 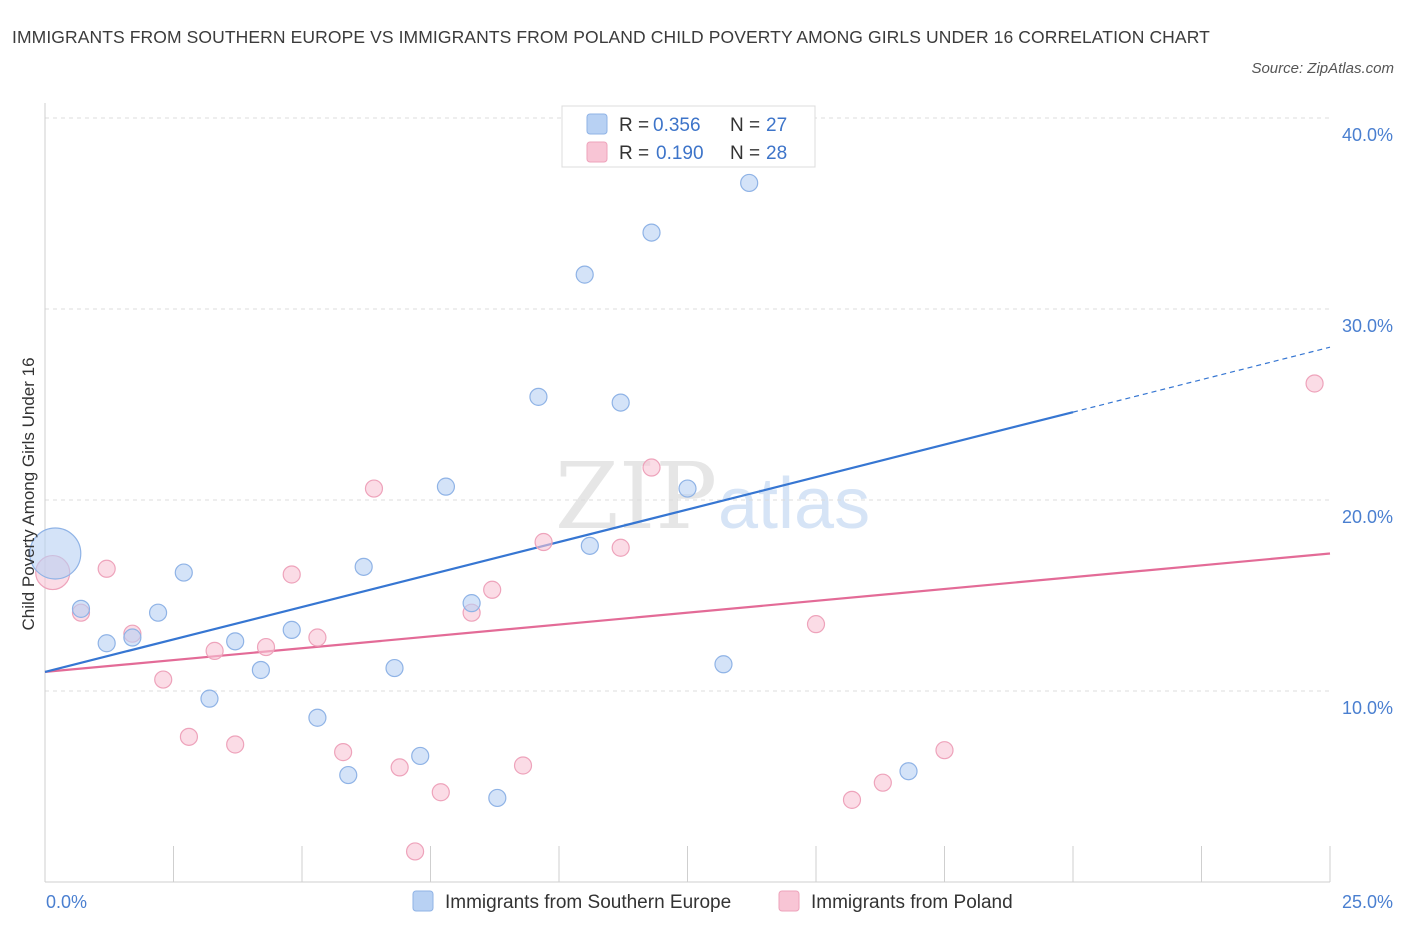 What do you see at coordinates (1201, 379) in the screenshot?
I see `trendline-southern-europe-extension` at bounding box center [1201, 379].